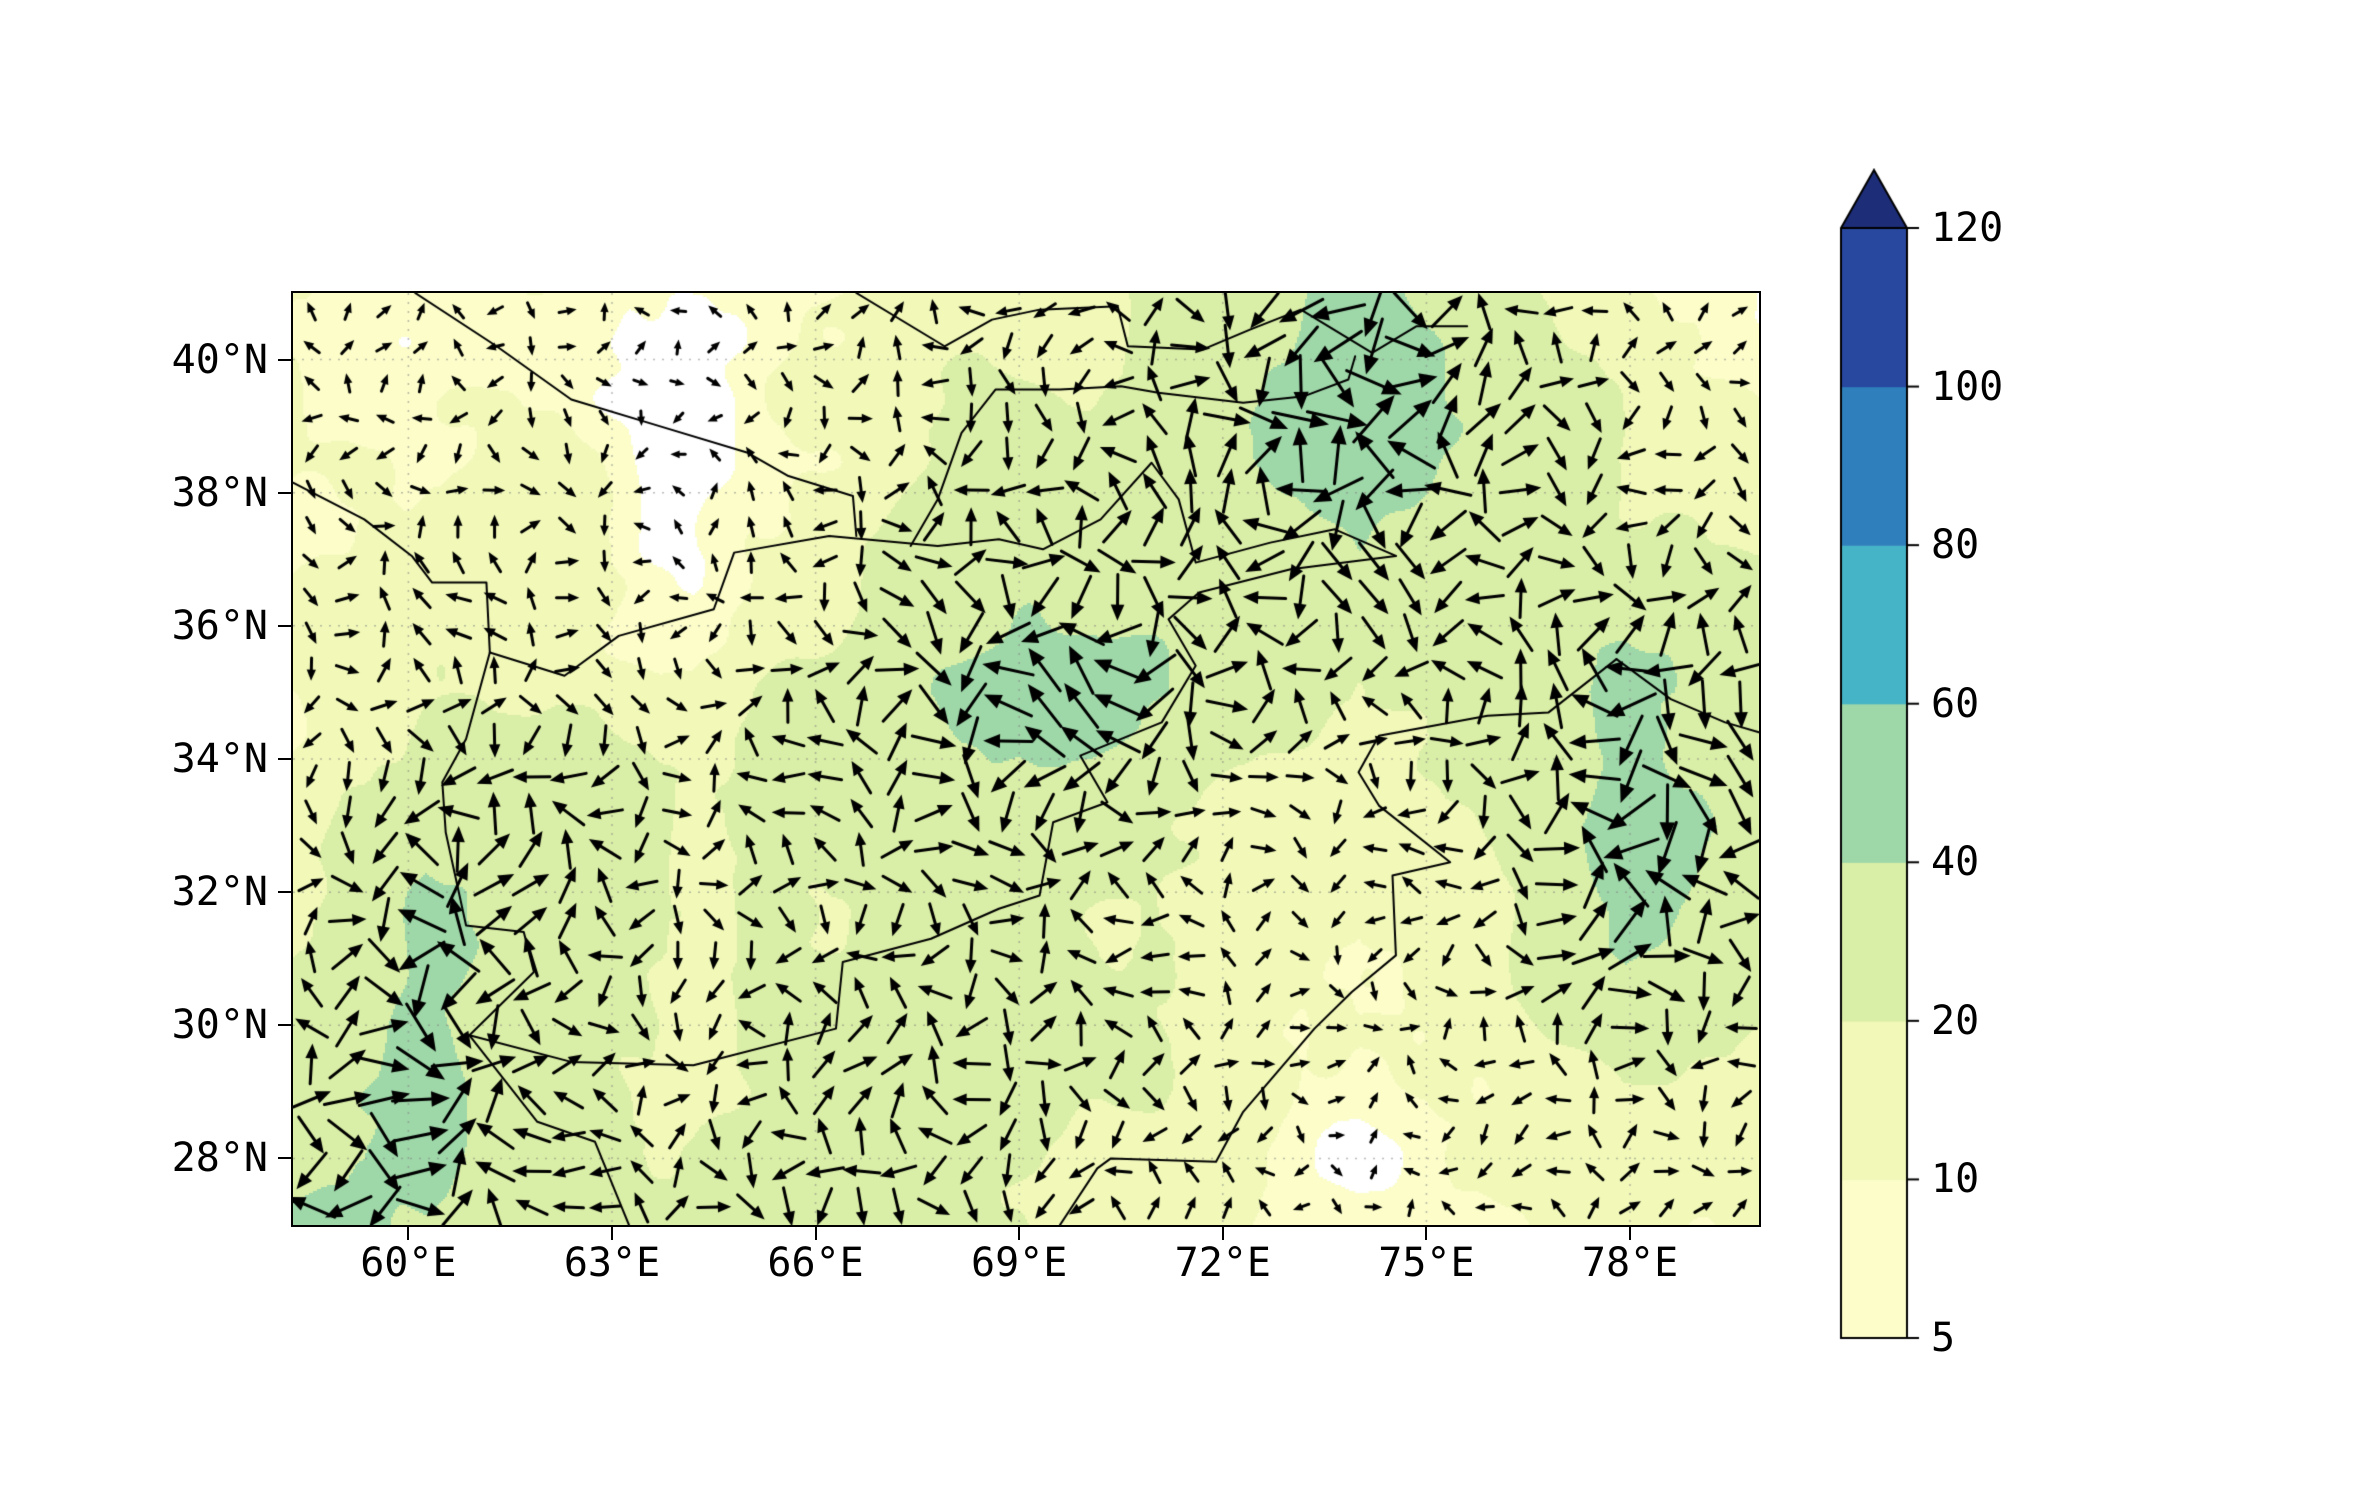 The width and height of the screenshot is (2357, 1500). I want to click on colorbar-tick-label: 120, so click(1967, 228).